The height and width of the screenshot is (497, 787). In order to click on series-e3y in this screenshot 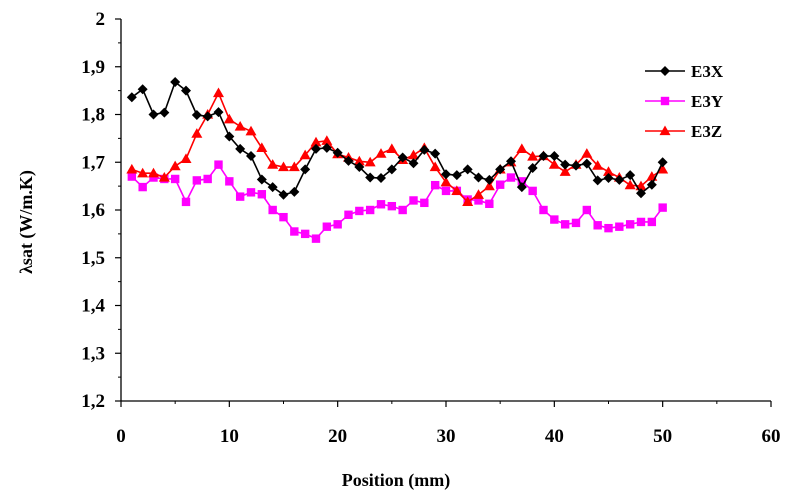, I will do `click(397, 201)`.